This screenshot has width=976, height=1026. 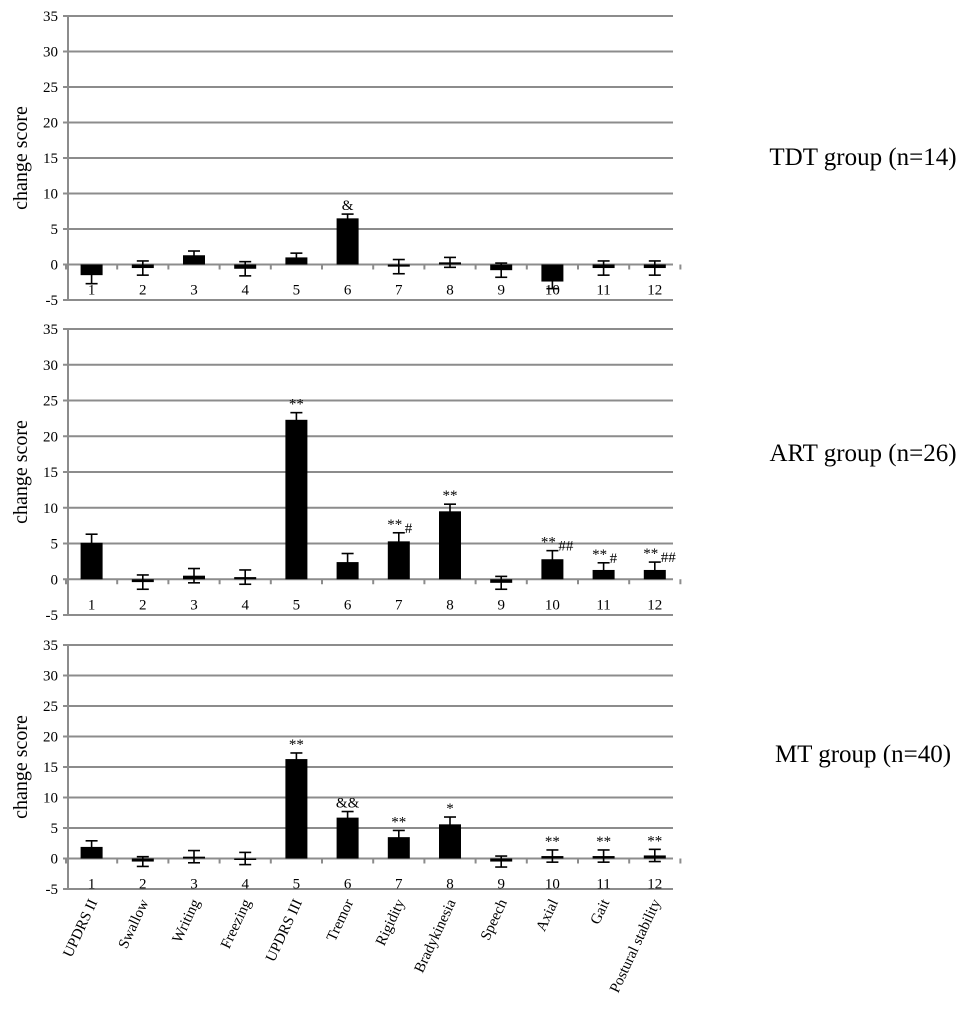 What do you see at coordinates (862, 453) in the screenshot?
I see `panel-title: ART group (n=26)` at bounding box center [862, 453].